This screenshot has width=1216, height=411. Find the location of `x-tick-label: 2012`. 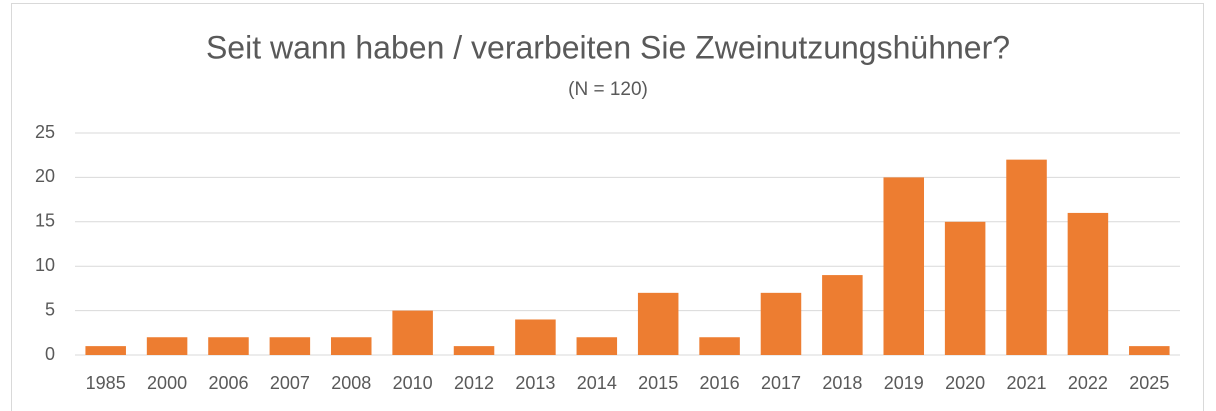

x-tick-label: 2012 is located at coordinates (474, 383).